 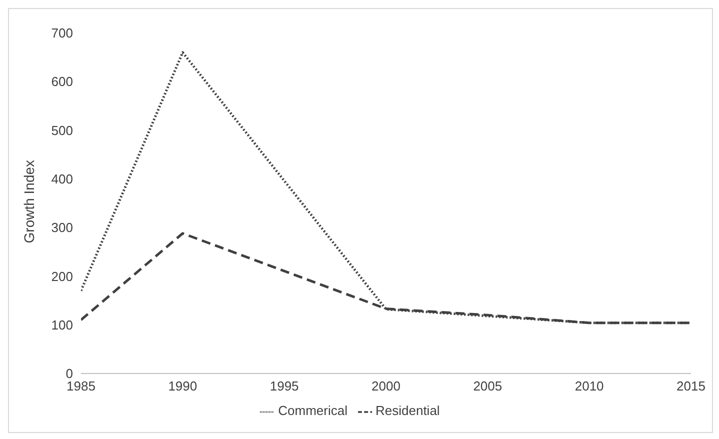 What do you see at coordinates (408, 410) in the screenshot?
I see `legend-label: Residential` at bounding box center [408, 410].